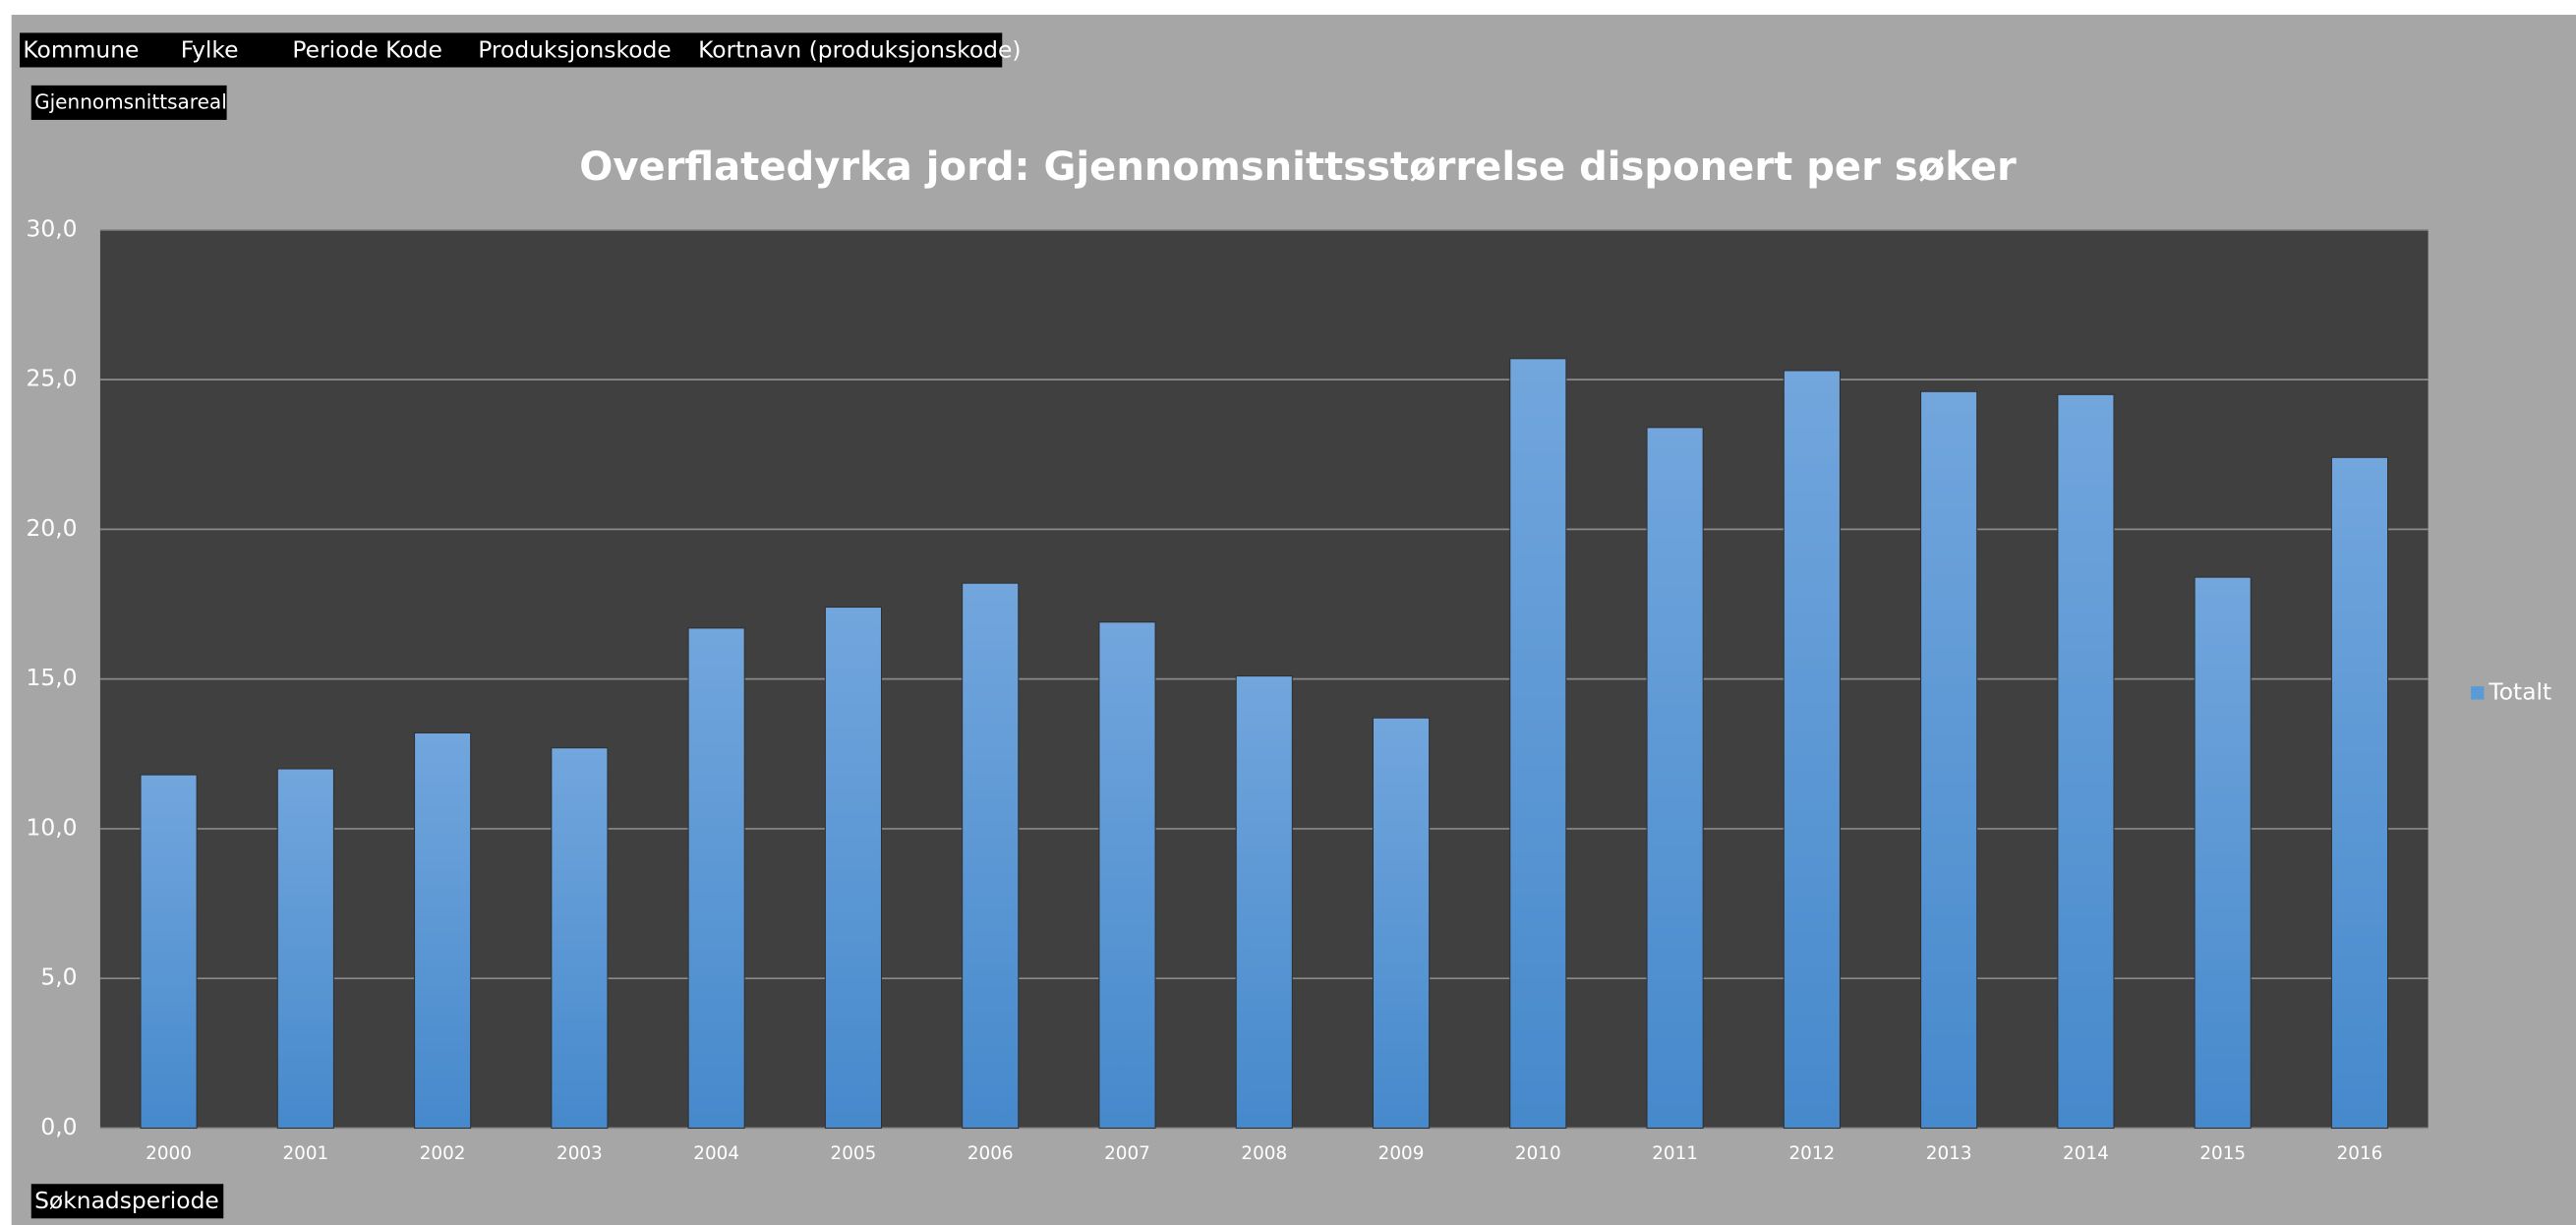 This screenshot has width=2576, height=1225. I want to click on x-tick-label: 2009, so click(1401, 1153).